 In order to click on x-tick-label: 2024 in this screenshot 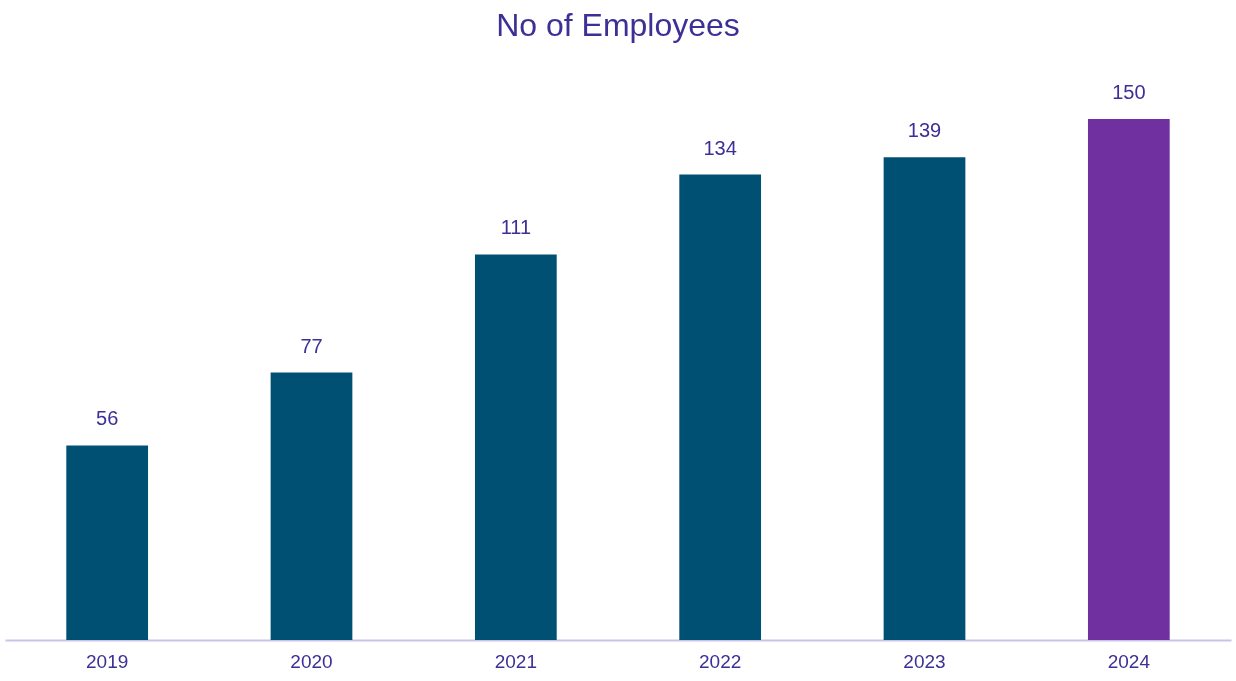, I will do `click(1129, 661)`.